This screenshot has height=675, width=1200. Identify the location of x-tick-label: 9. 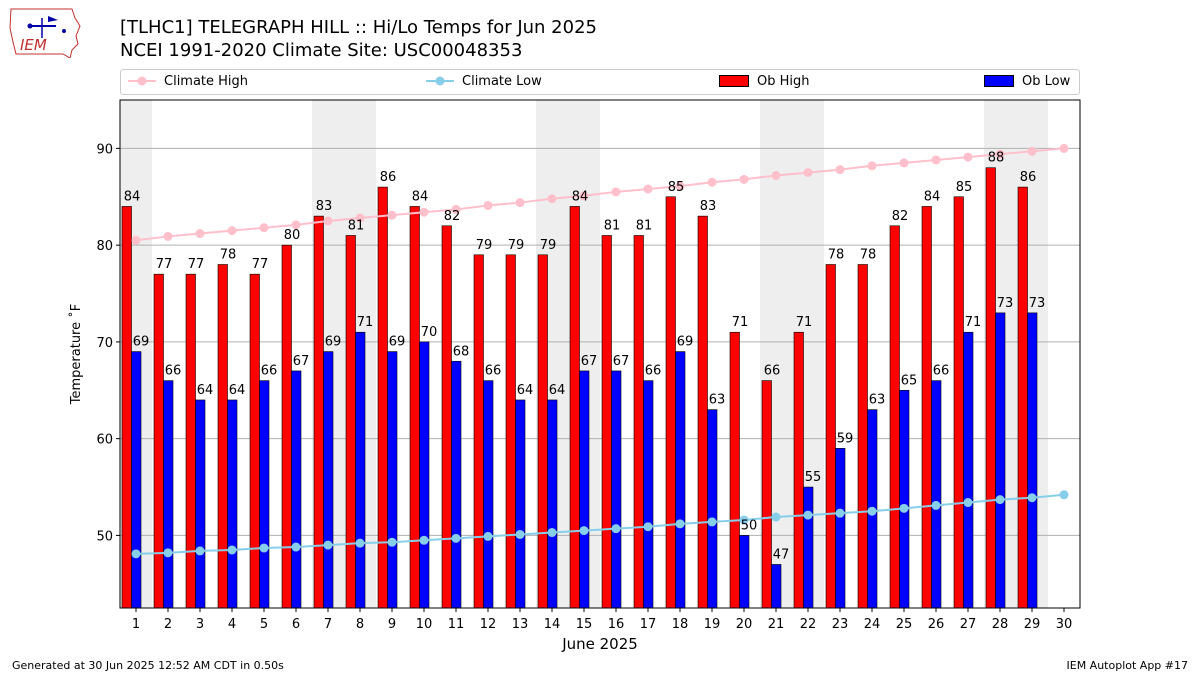
(392, 624).